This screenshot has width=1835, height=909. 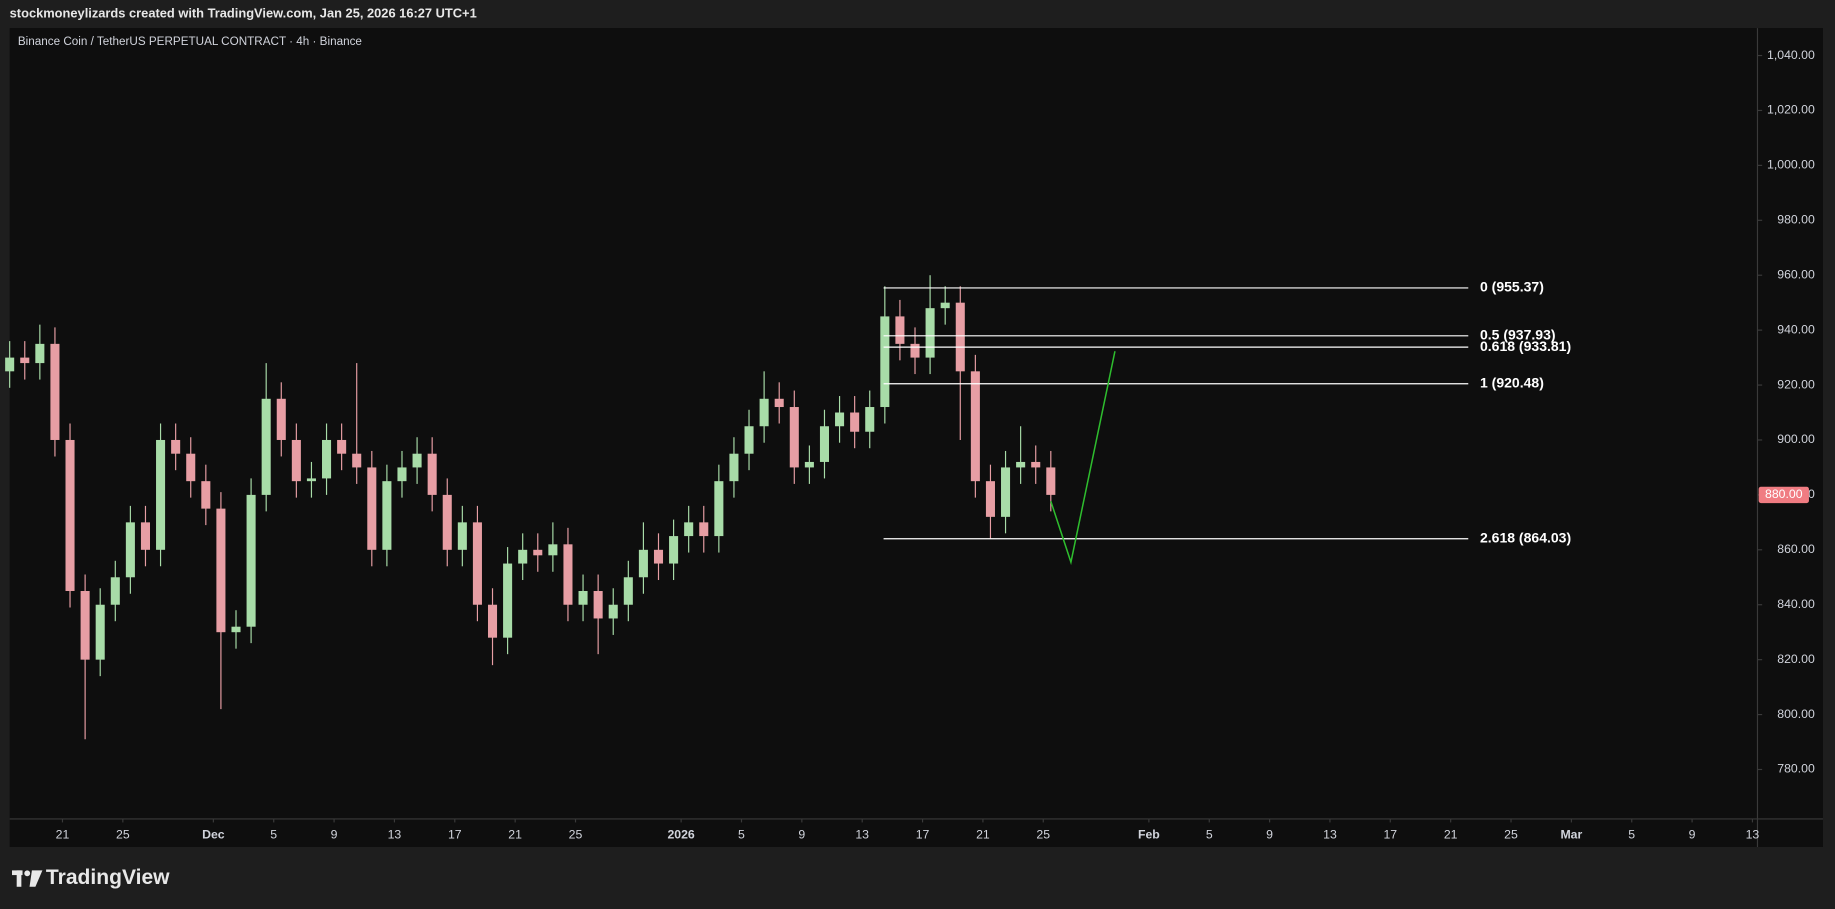 I want to click on y-tick-label: 1,000.00, so click(x=1791, y=165).